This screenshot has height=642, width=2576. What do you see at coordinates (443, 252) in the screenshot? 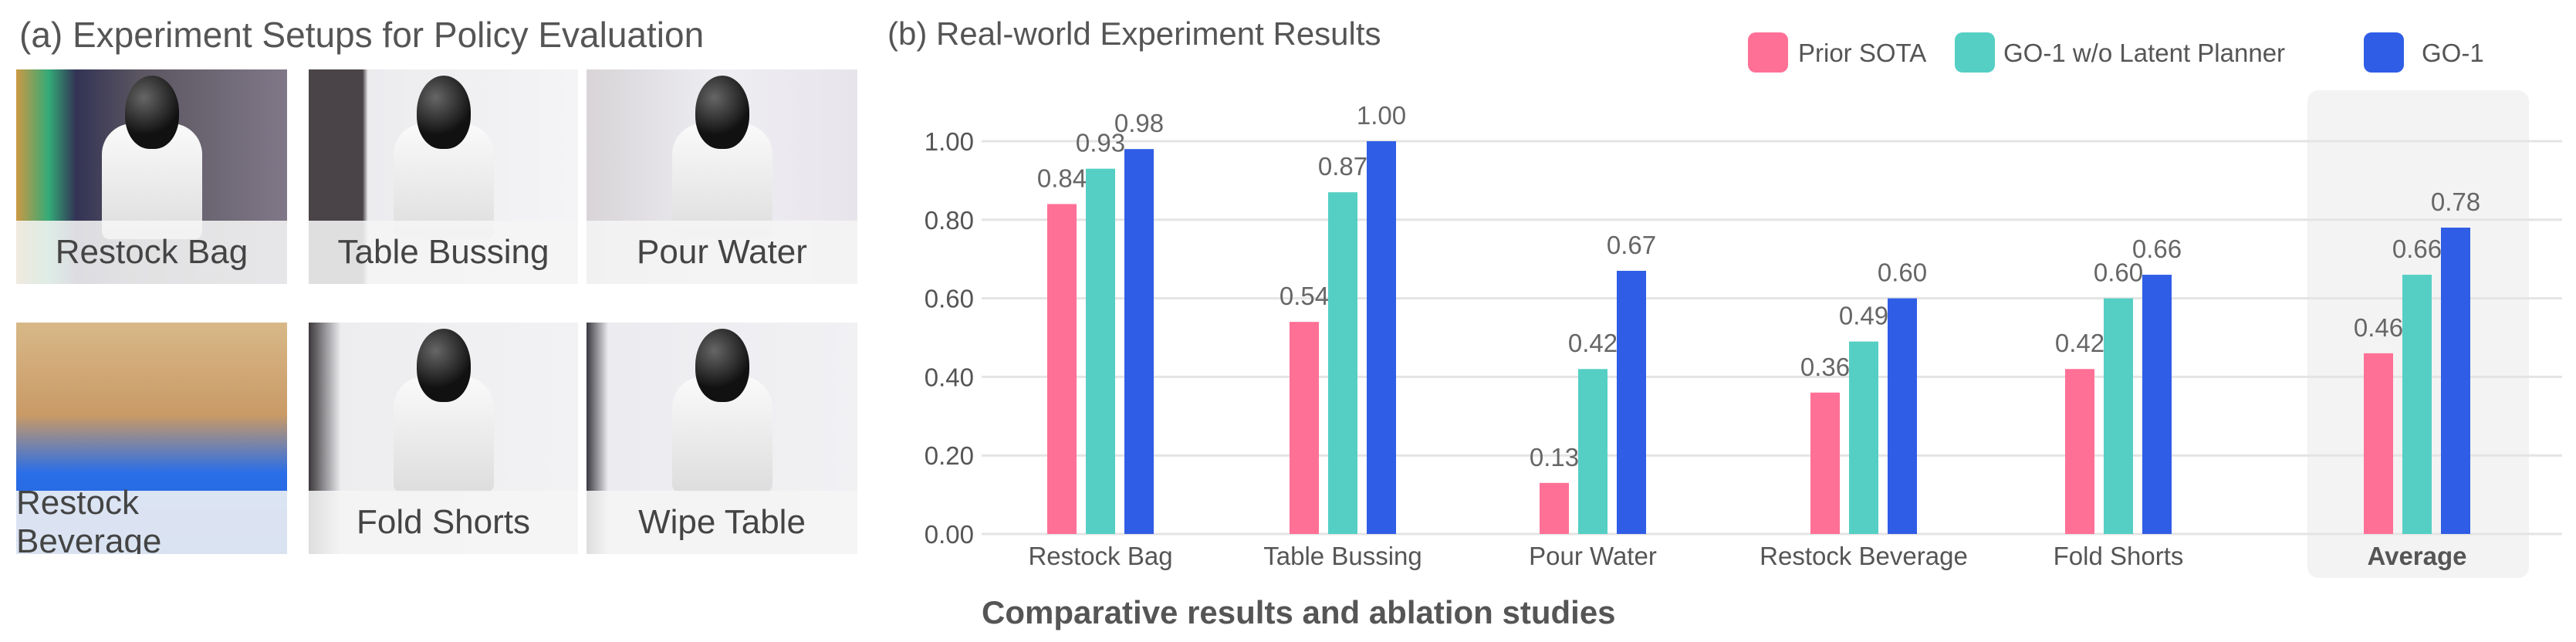
I see `photo-caption: Table Bussing` at bounding box center [443, 252].